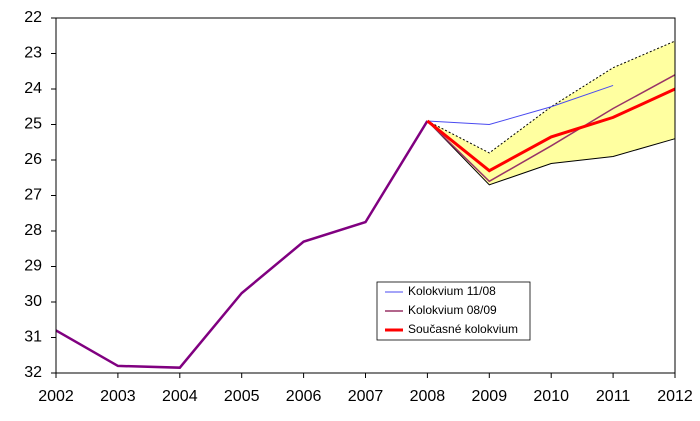  I want to click on x-tick-label: 2012, so click(675, 396).